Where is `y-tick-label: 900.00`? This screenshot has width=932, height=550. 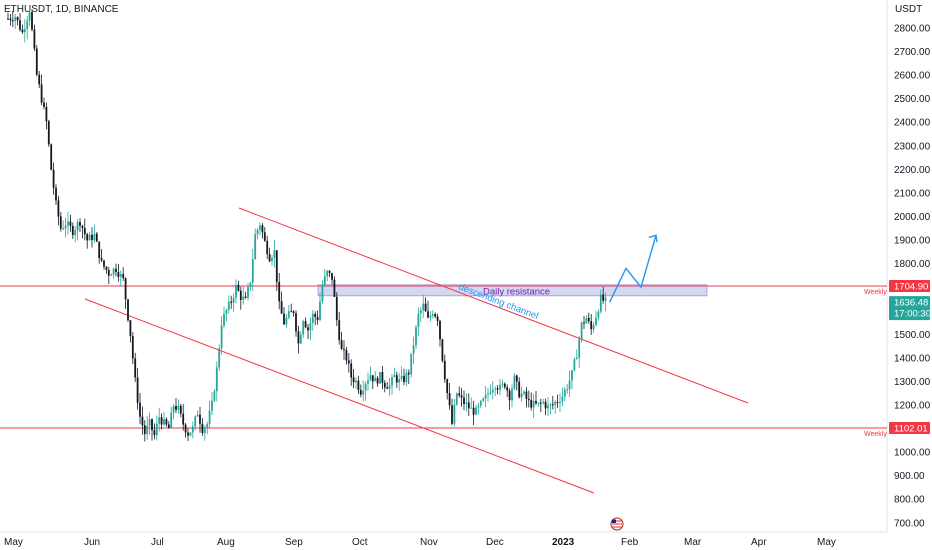
y-tick-label: 900.00 is located at coordinates (909, 476).